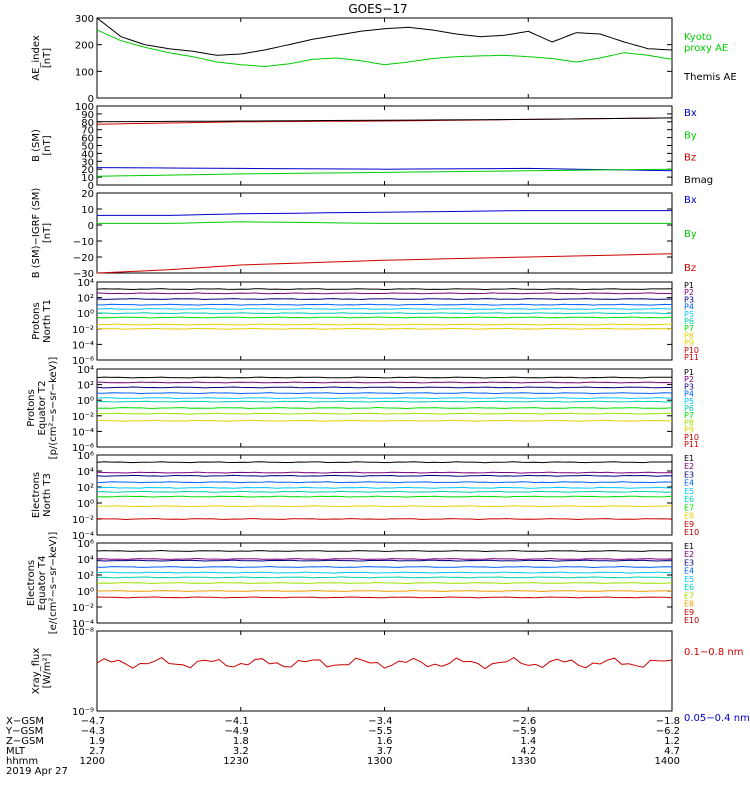  Describe the element at coordinates (83, 258) in the screenshot. I see `y-tick-label: −20` at that location.